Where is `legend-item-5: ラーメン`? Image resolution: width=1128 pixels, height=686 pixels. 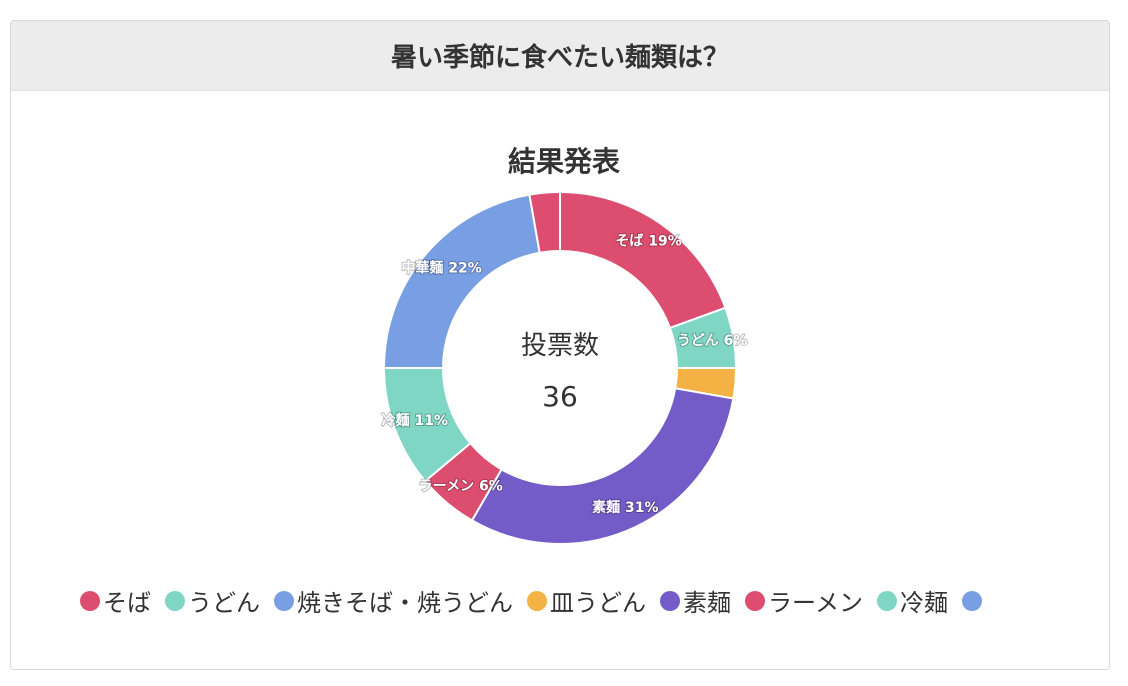
legend-item-5: ラーメン is located at coordinates (804, 600).